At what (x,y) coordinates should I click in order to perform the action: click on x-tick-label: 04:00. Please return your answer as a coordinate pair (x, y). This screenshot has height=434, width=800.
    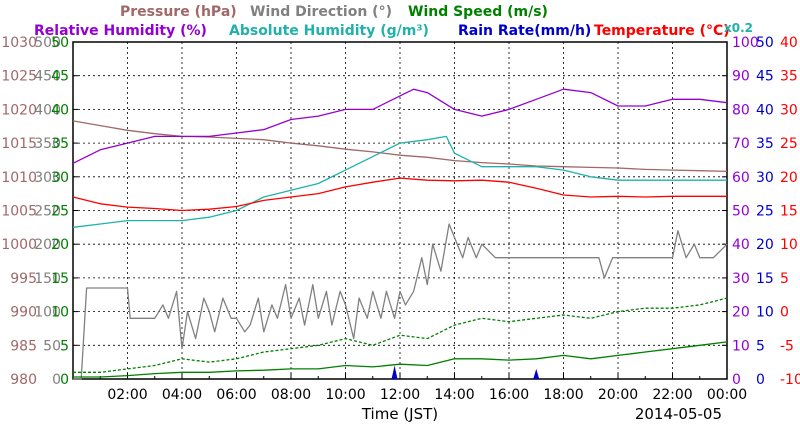
    Looking at the image, I should click on (182, 395).